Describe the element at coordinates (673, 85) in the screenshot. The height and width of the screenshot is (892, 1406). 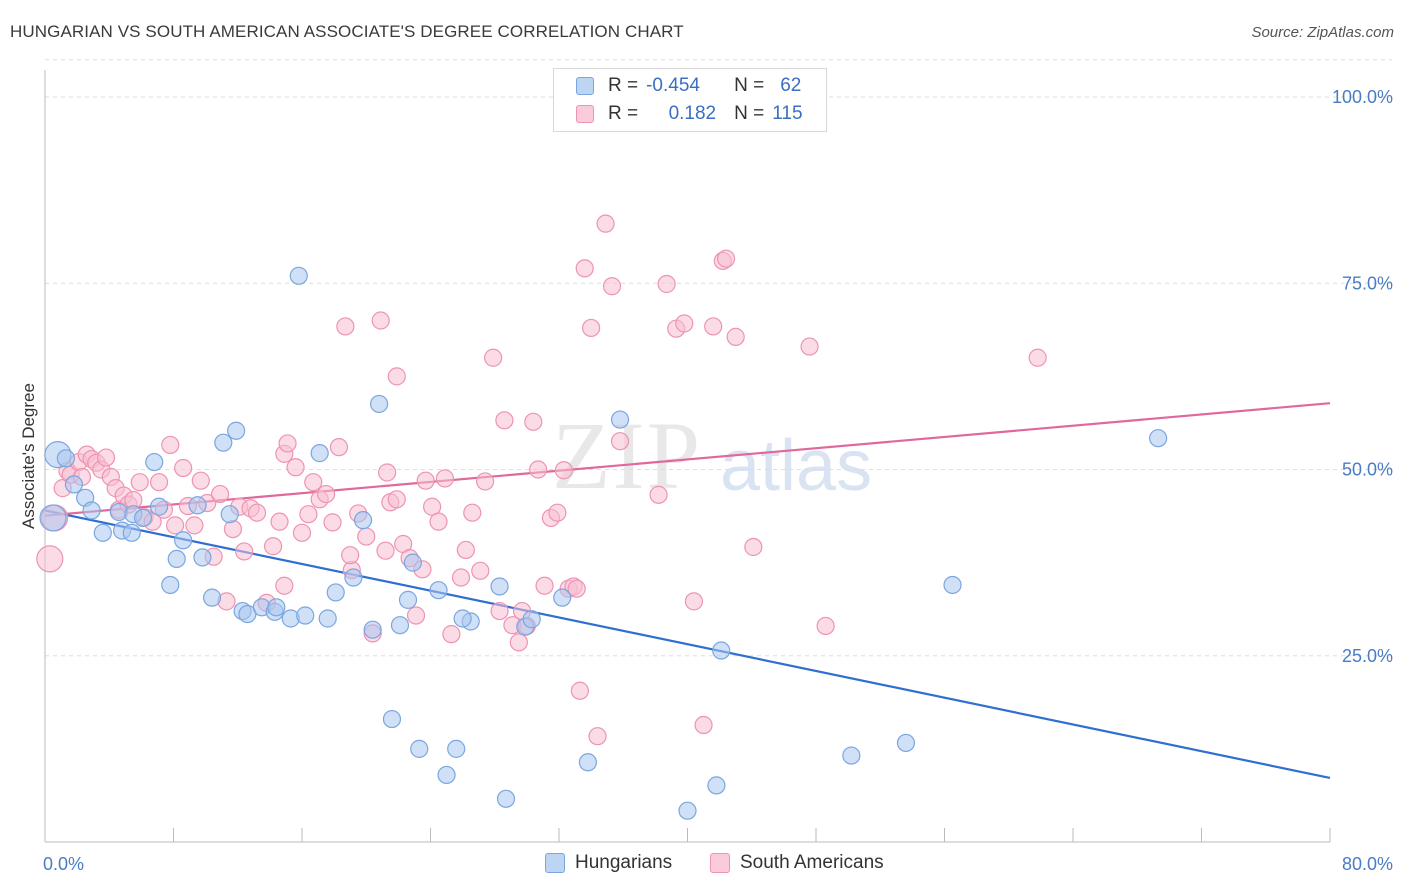
I see `legend-r-value: -0.454` at that location.